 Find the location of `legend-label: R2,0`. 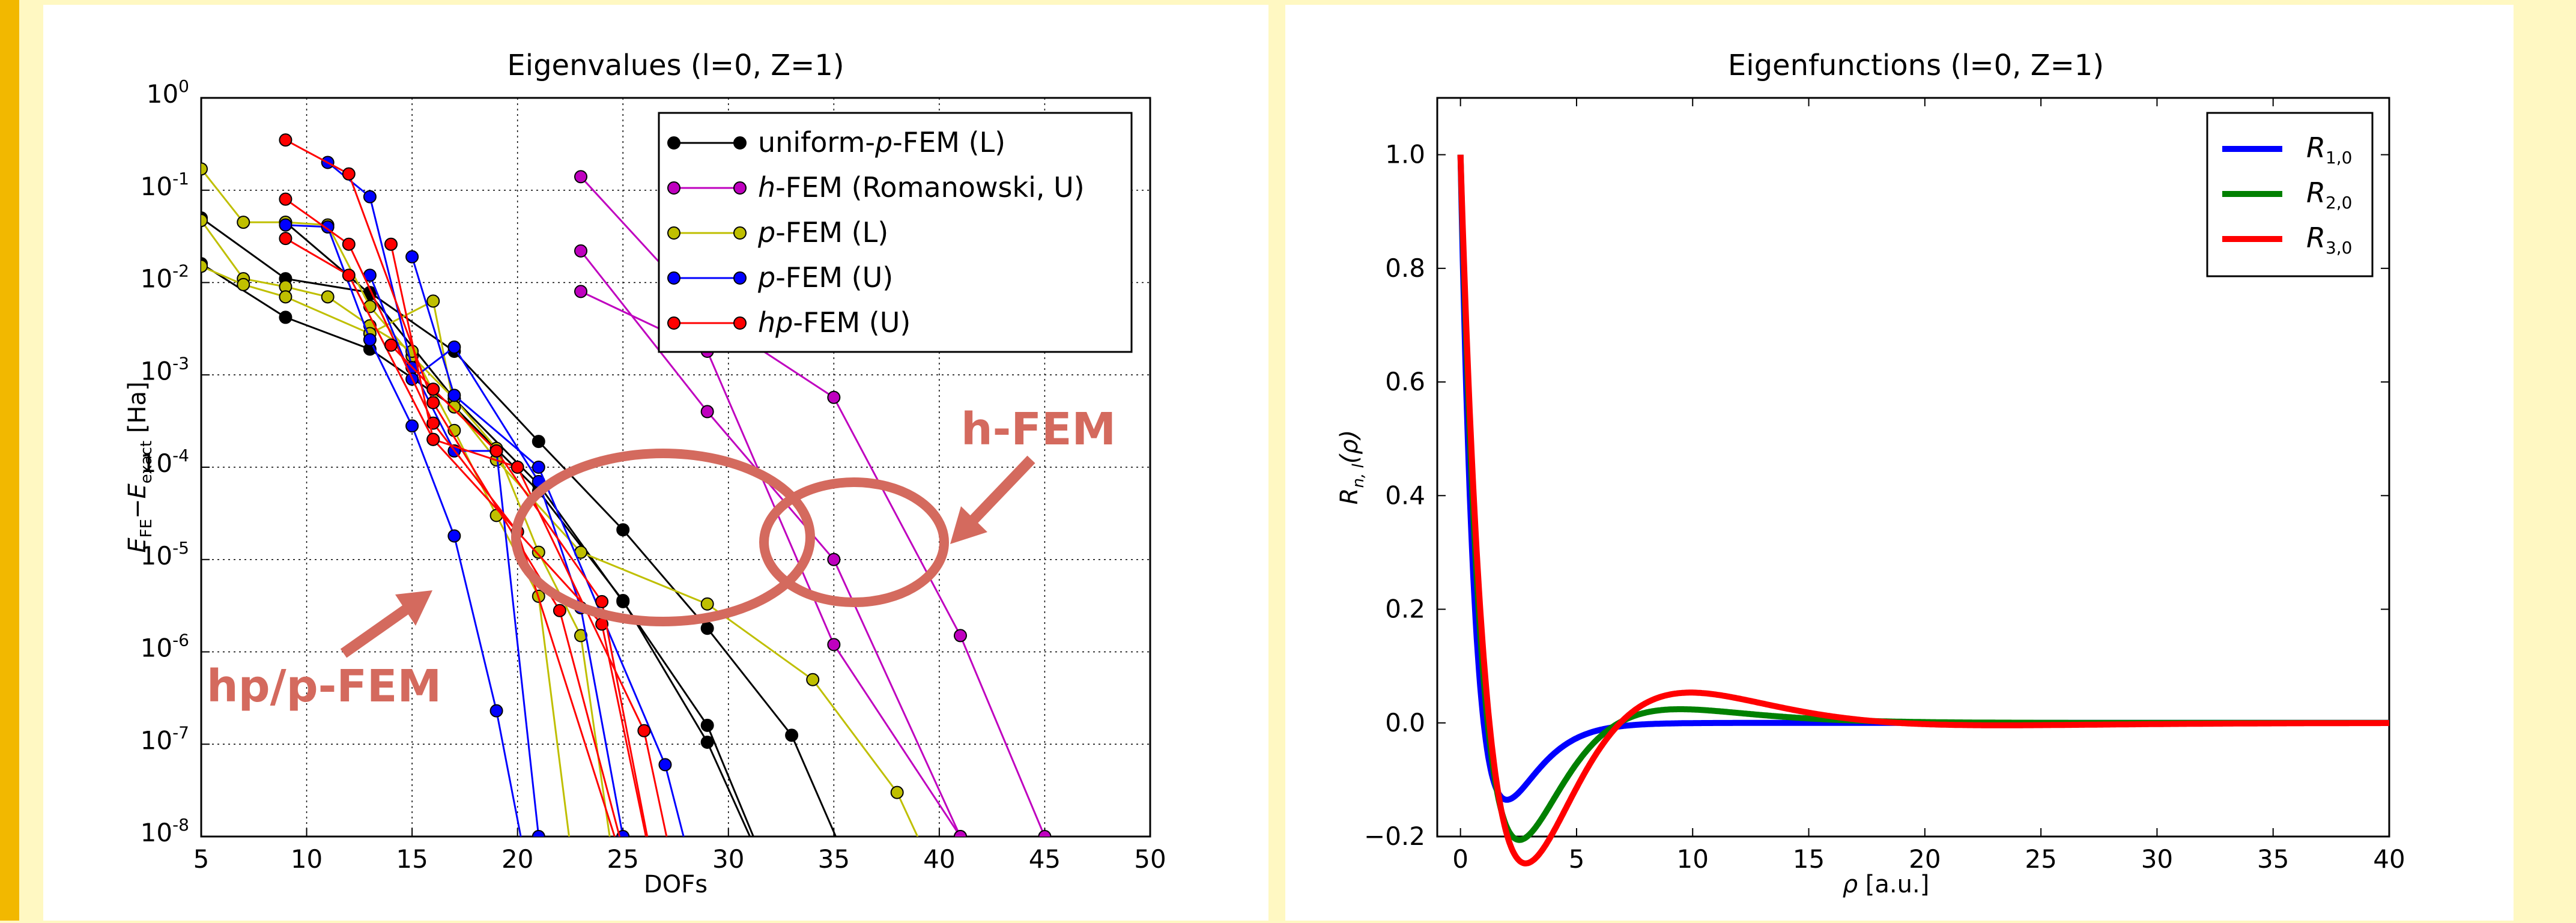

legend-label: R2,0 is located at coordinates (2329, 195).